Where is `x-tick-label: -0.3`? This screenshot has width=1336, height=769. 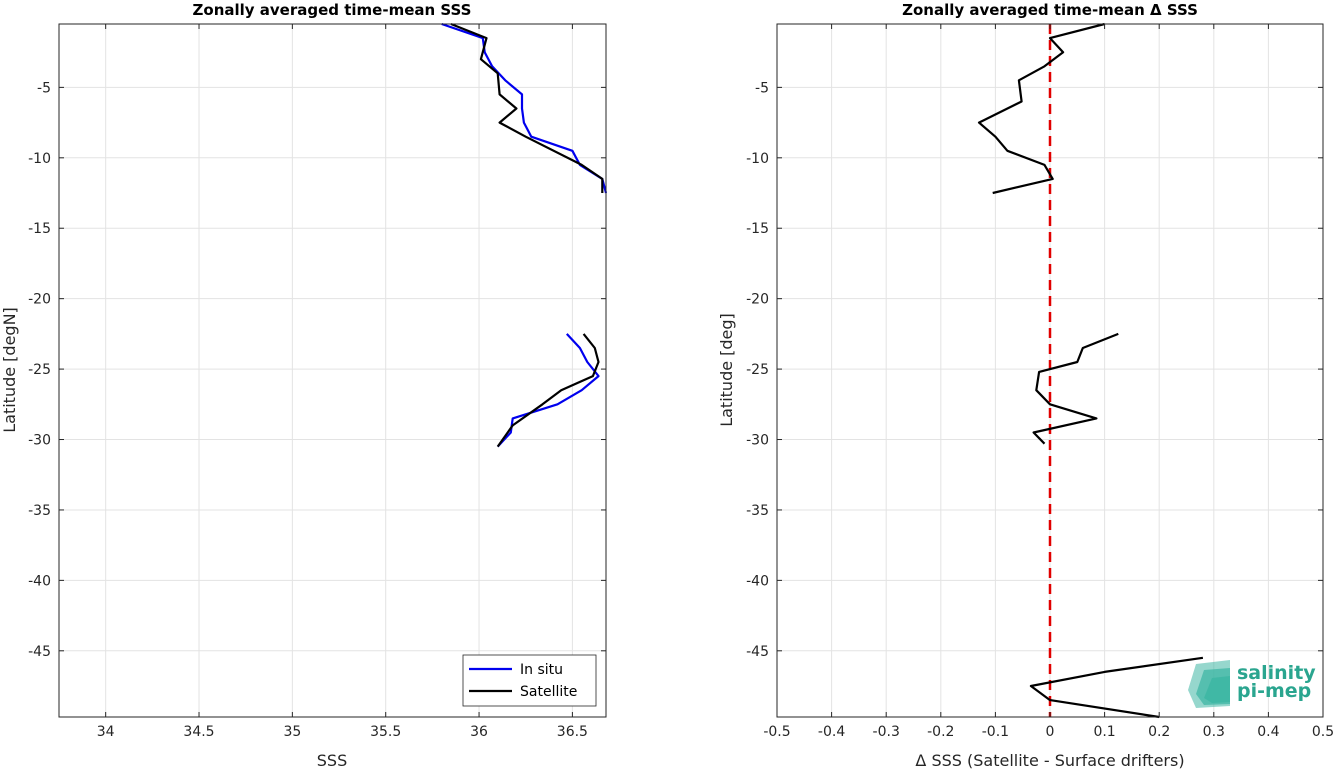
x-tick-label: -0.3 is located at coordinates (886, 732).